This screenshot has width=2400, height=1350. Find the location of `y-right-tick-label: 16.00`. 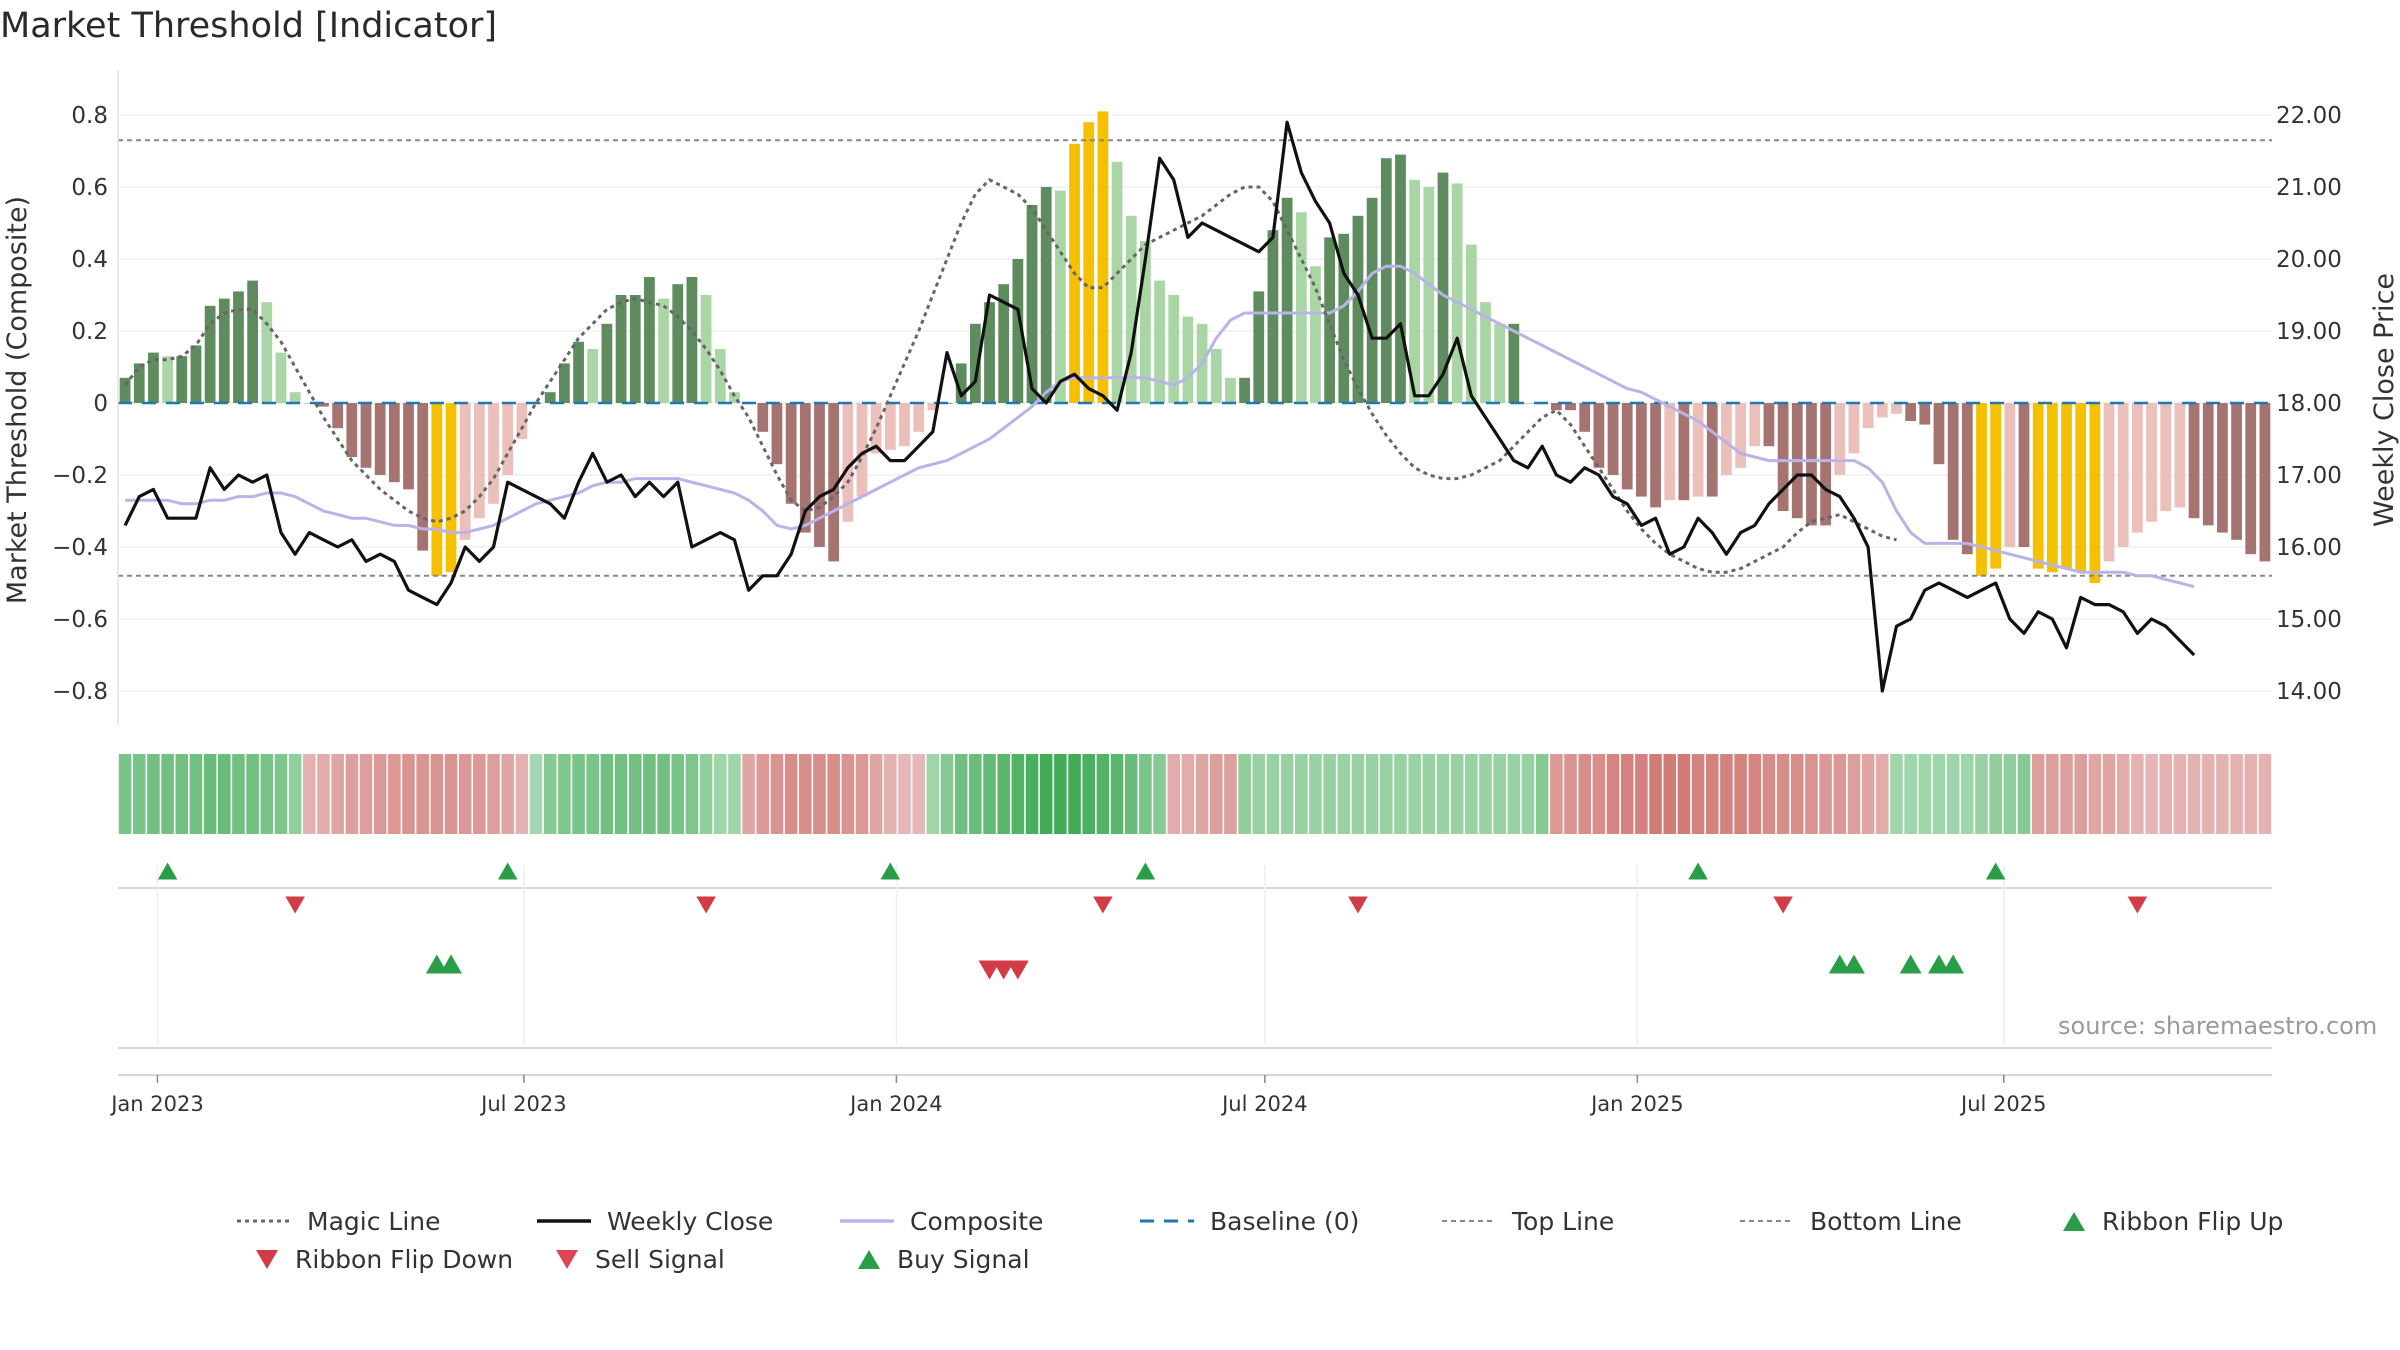

y-right-tick-label: 16.00 is located at coordinates (2309, 548).